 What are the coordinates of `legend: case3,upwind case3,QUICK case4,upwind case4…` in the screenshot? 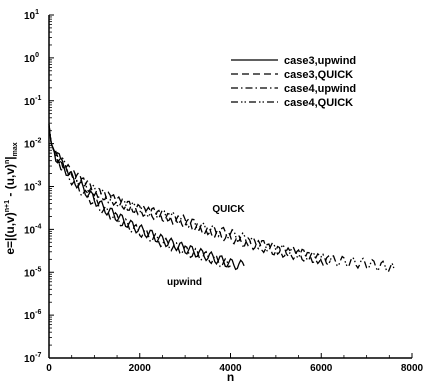 It's located at (293, 82).